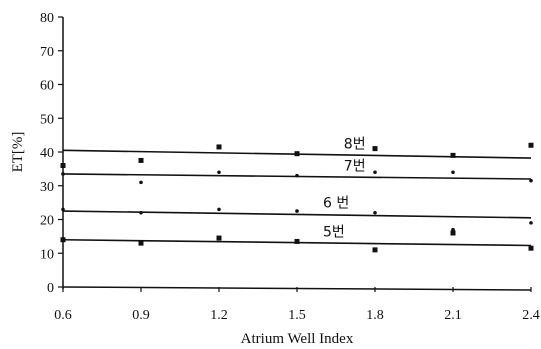 This screenshot has height=349, width=541. Describe the element at coordinates (355, 145) in the screenshot. I see `series-label: 8번` at that location.